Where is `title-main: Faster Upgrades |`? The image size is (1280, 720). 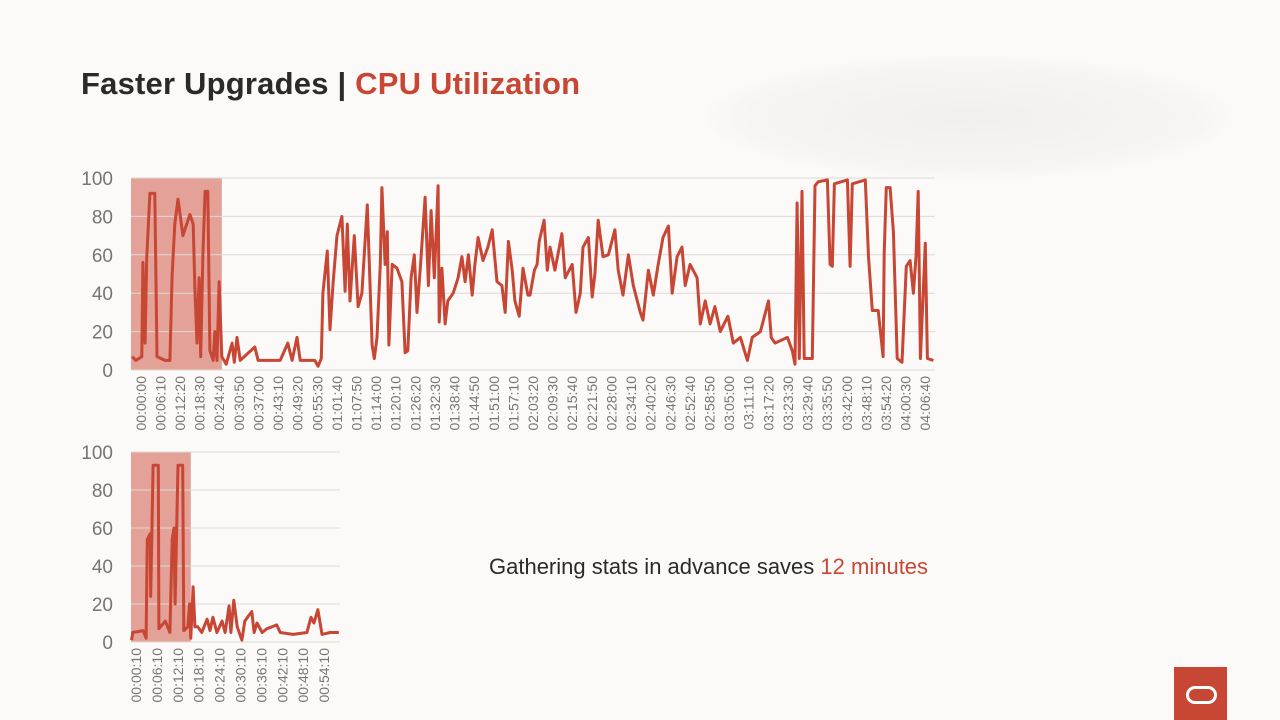 title-main: Faster Upgrades | is located at coordinates (214, 83).